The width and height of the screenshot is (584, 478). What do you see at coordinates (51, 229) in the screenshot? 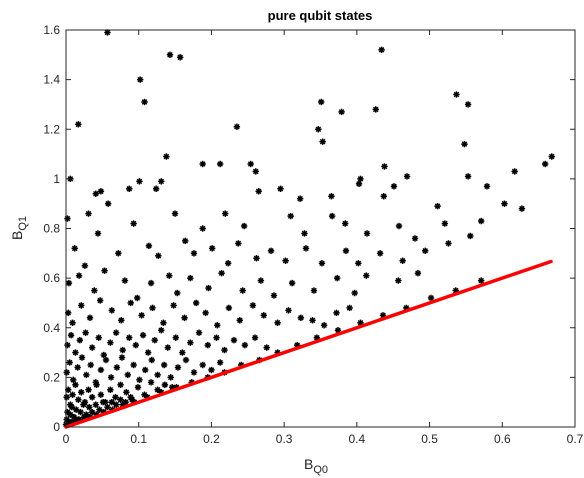
I see `y-tick-label: 0.8` at bounding box center [51, 229].